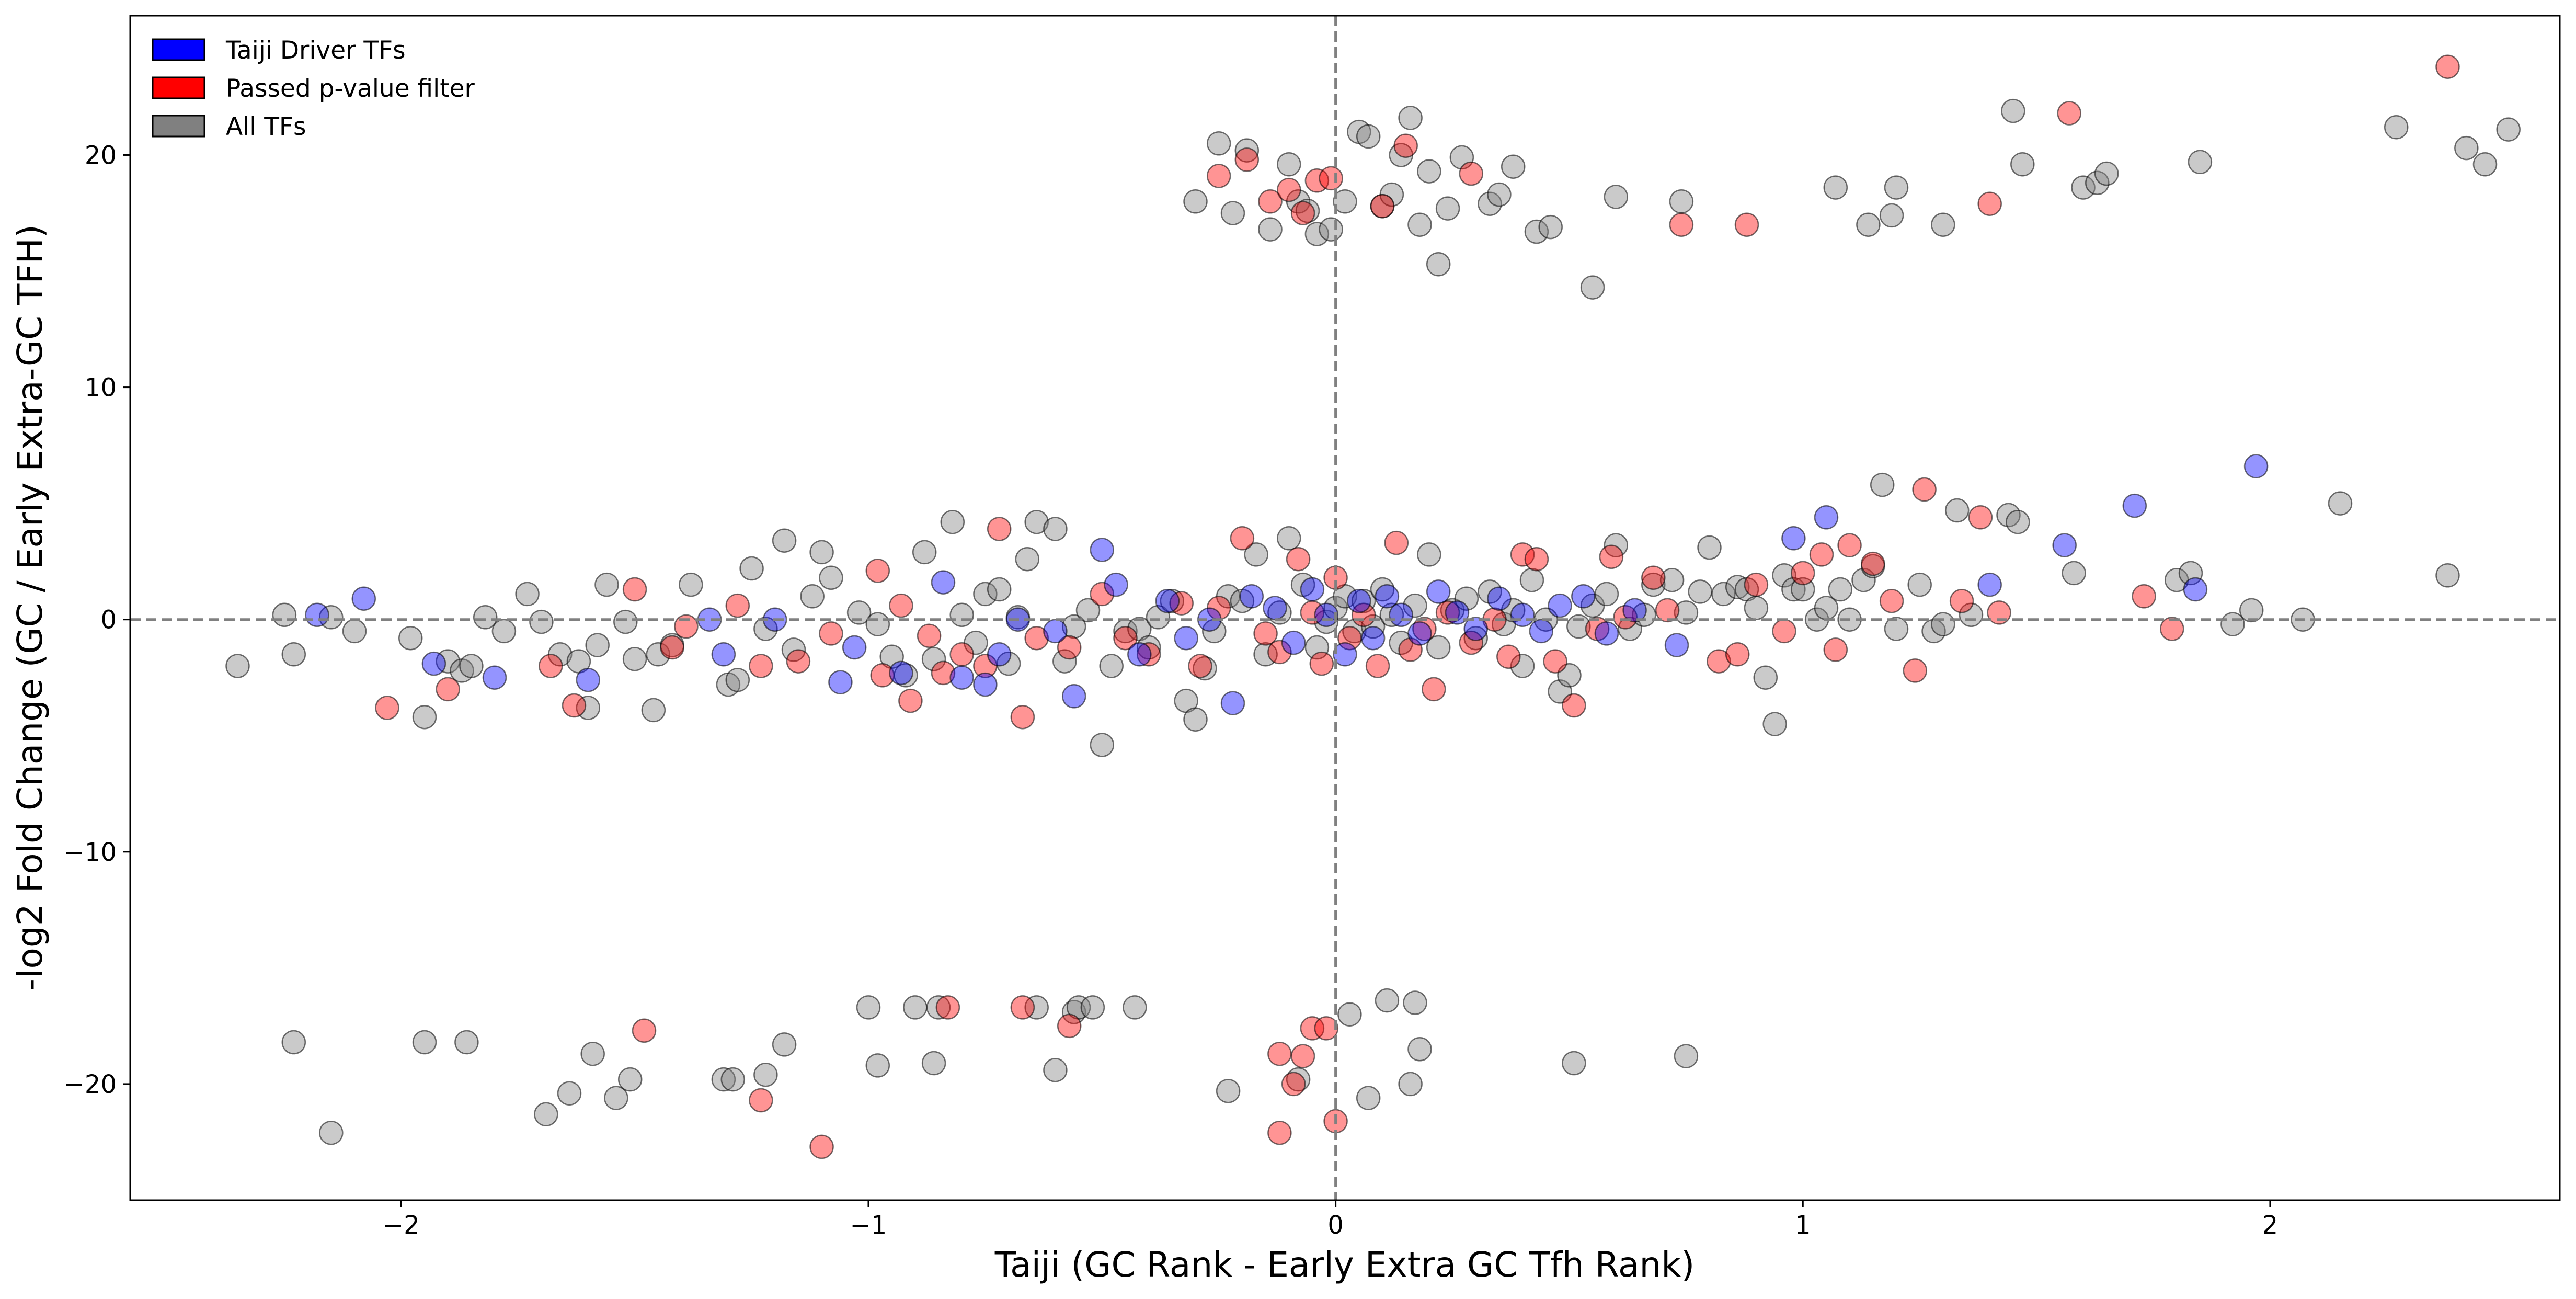 The height and width of the screenshot is (1299, 2576). What do you see at coordinates (101, 155) in the screenshot?
I see `y-tick-label: 20` at bounding box center [101, 155].